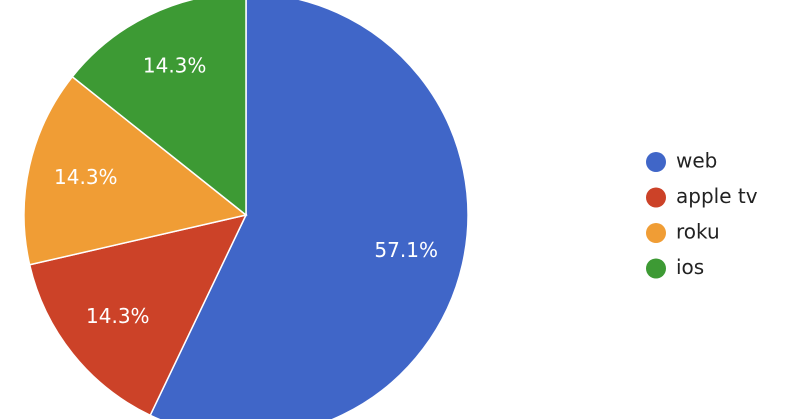 The width and height of the screenshot is (800, 419). I want to click on legend-label: web, so click(696, 161).